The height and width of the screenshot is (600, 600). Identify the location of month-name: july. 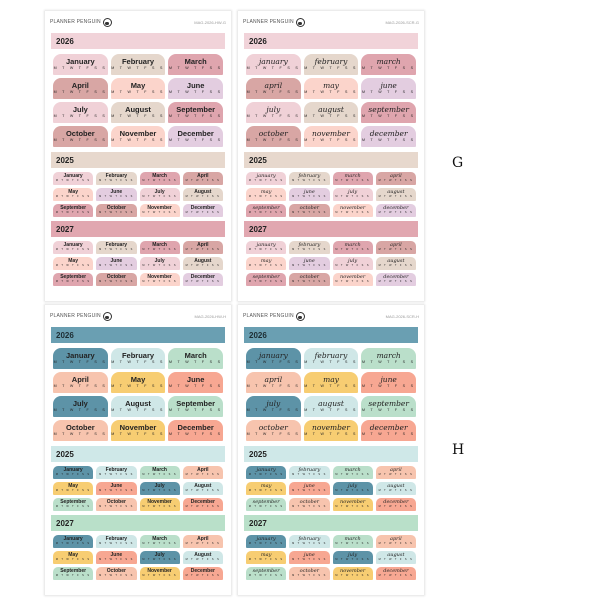
(353, 555).